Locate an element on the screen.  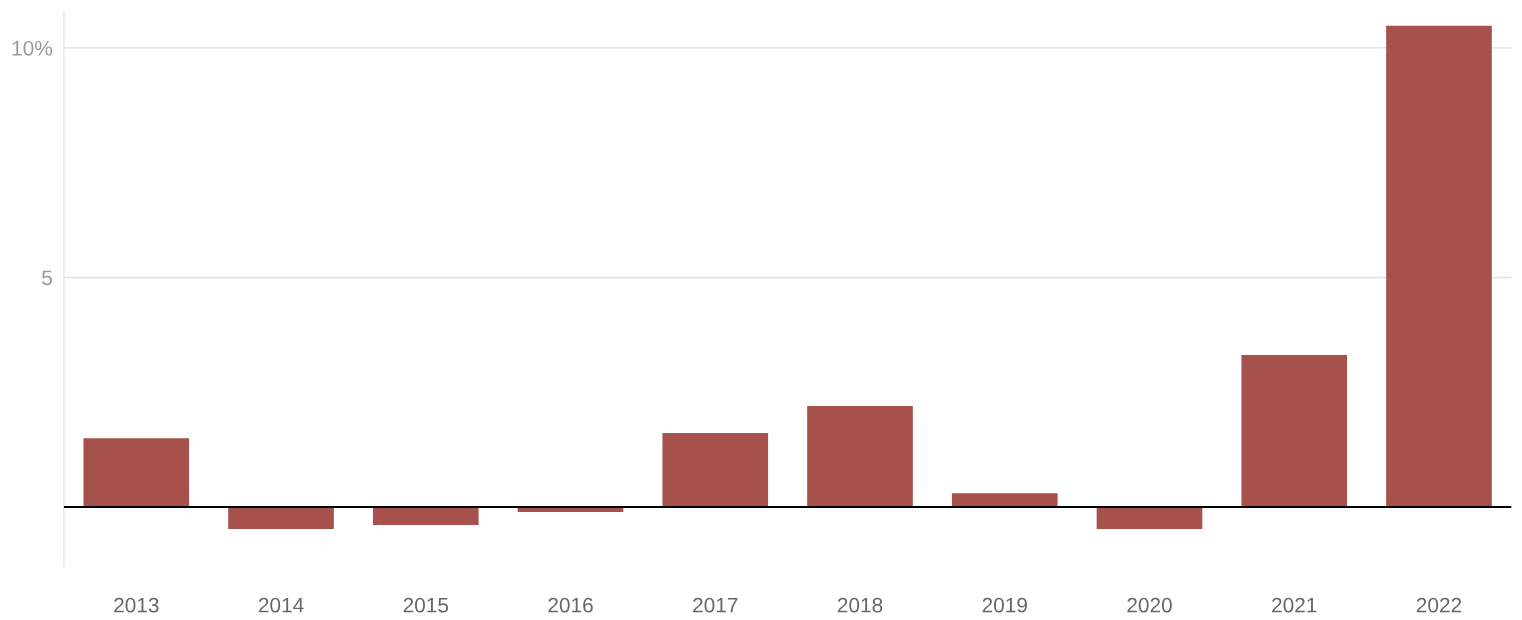
x-tick-label: 2021 is located at coordinates (1294, 605).